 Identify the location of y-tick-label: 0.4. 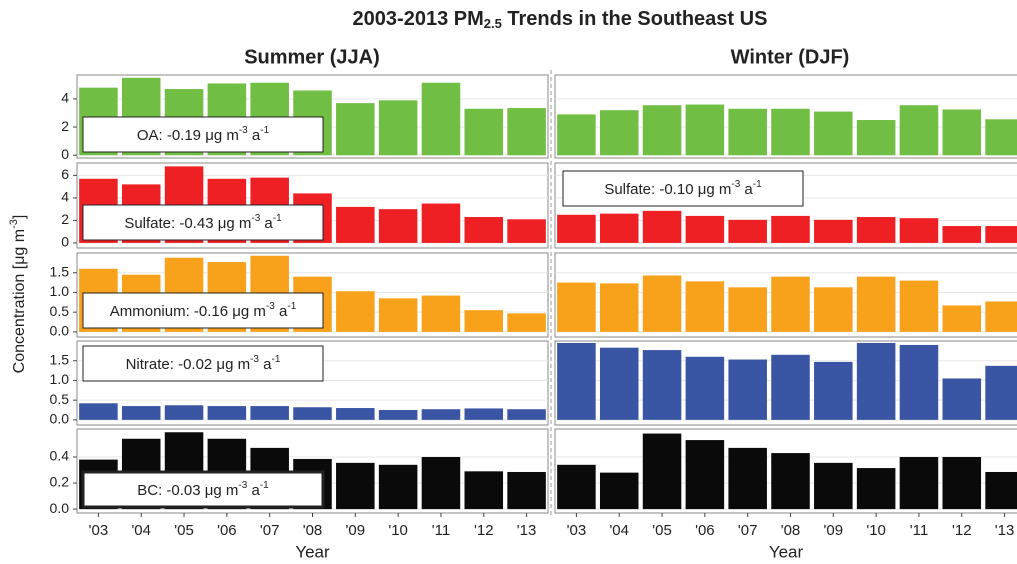
(60, 456).